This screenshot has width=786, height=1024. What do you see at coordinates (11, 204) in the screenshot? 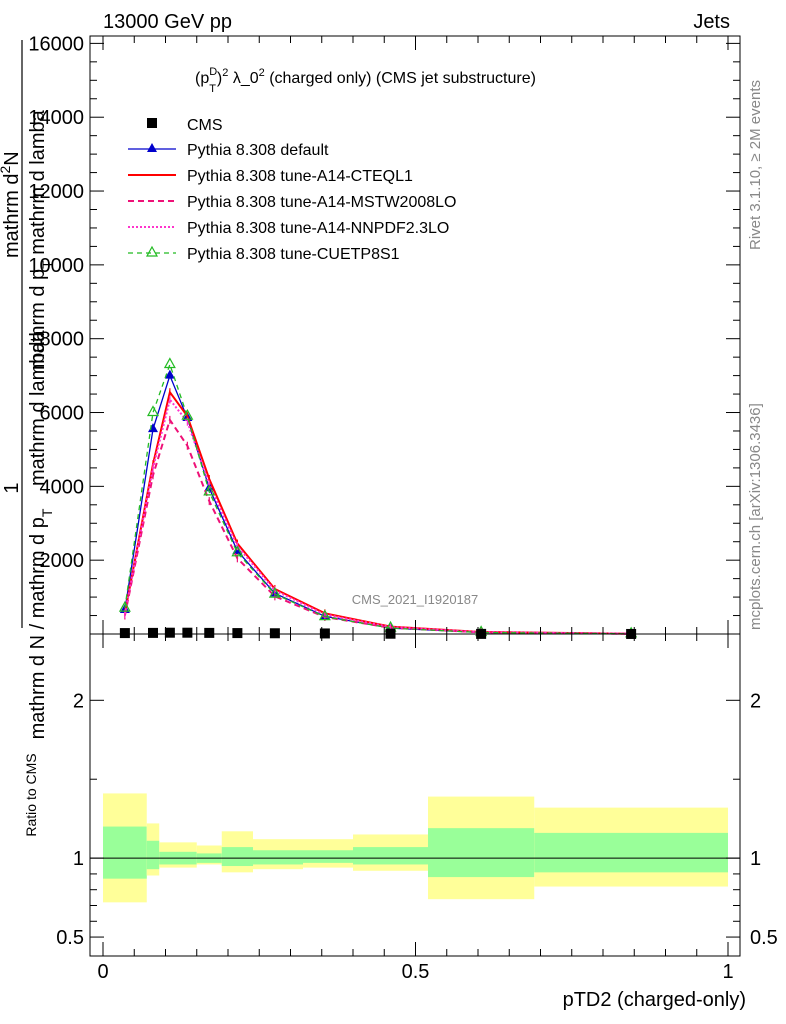
I see `ylabel-num2: mathrm d2N` at bounding box center [11, 204].